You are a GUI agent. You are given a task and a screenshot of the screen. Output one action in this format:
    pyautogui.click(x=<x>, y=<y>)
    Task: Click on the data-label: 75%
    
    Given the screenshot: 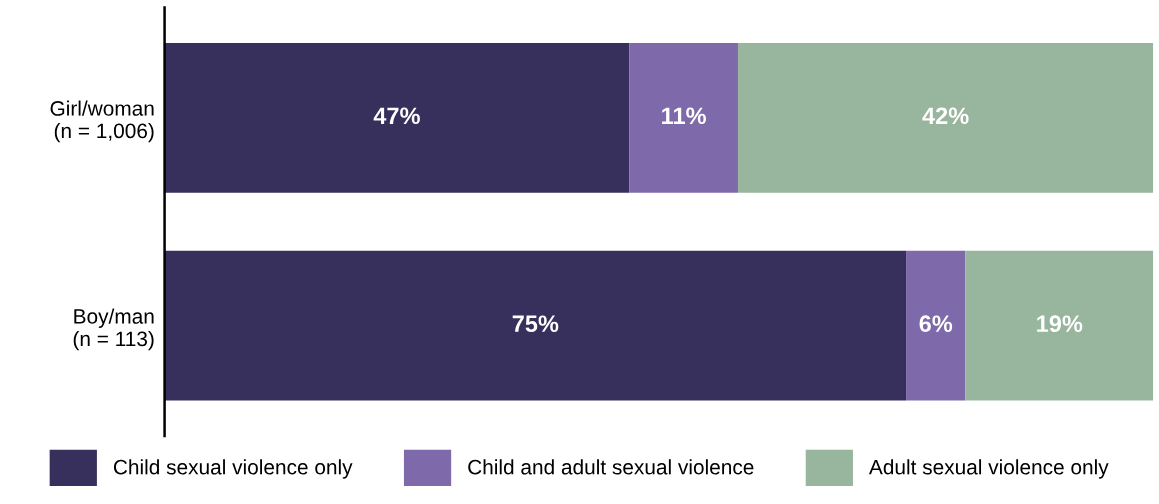 What is the action you would take?
    pyautogui.click(x=535, y=324)
    